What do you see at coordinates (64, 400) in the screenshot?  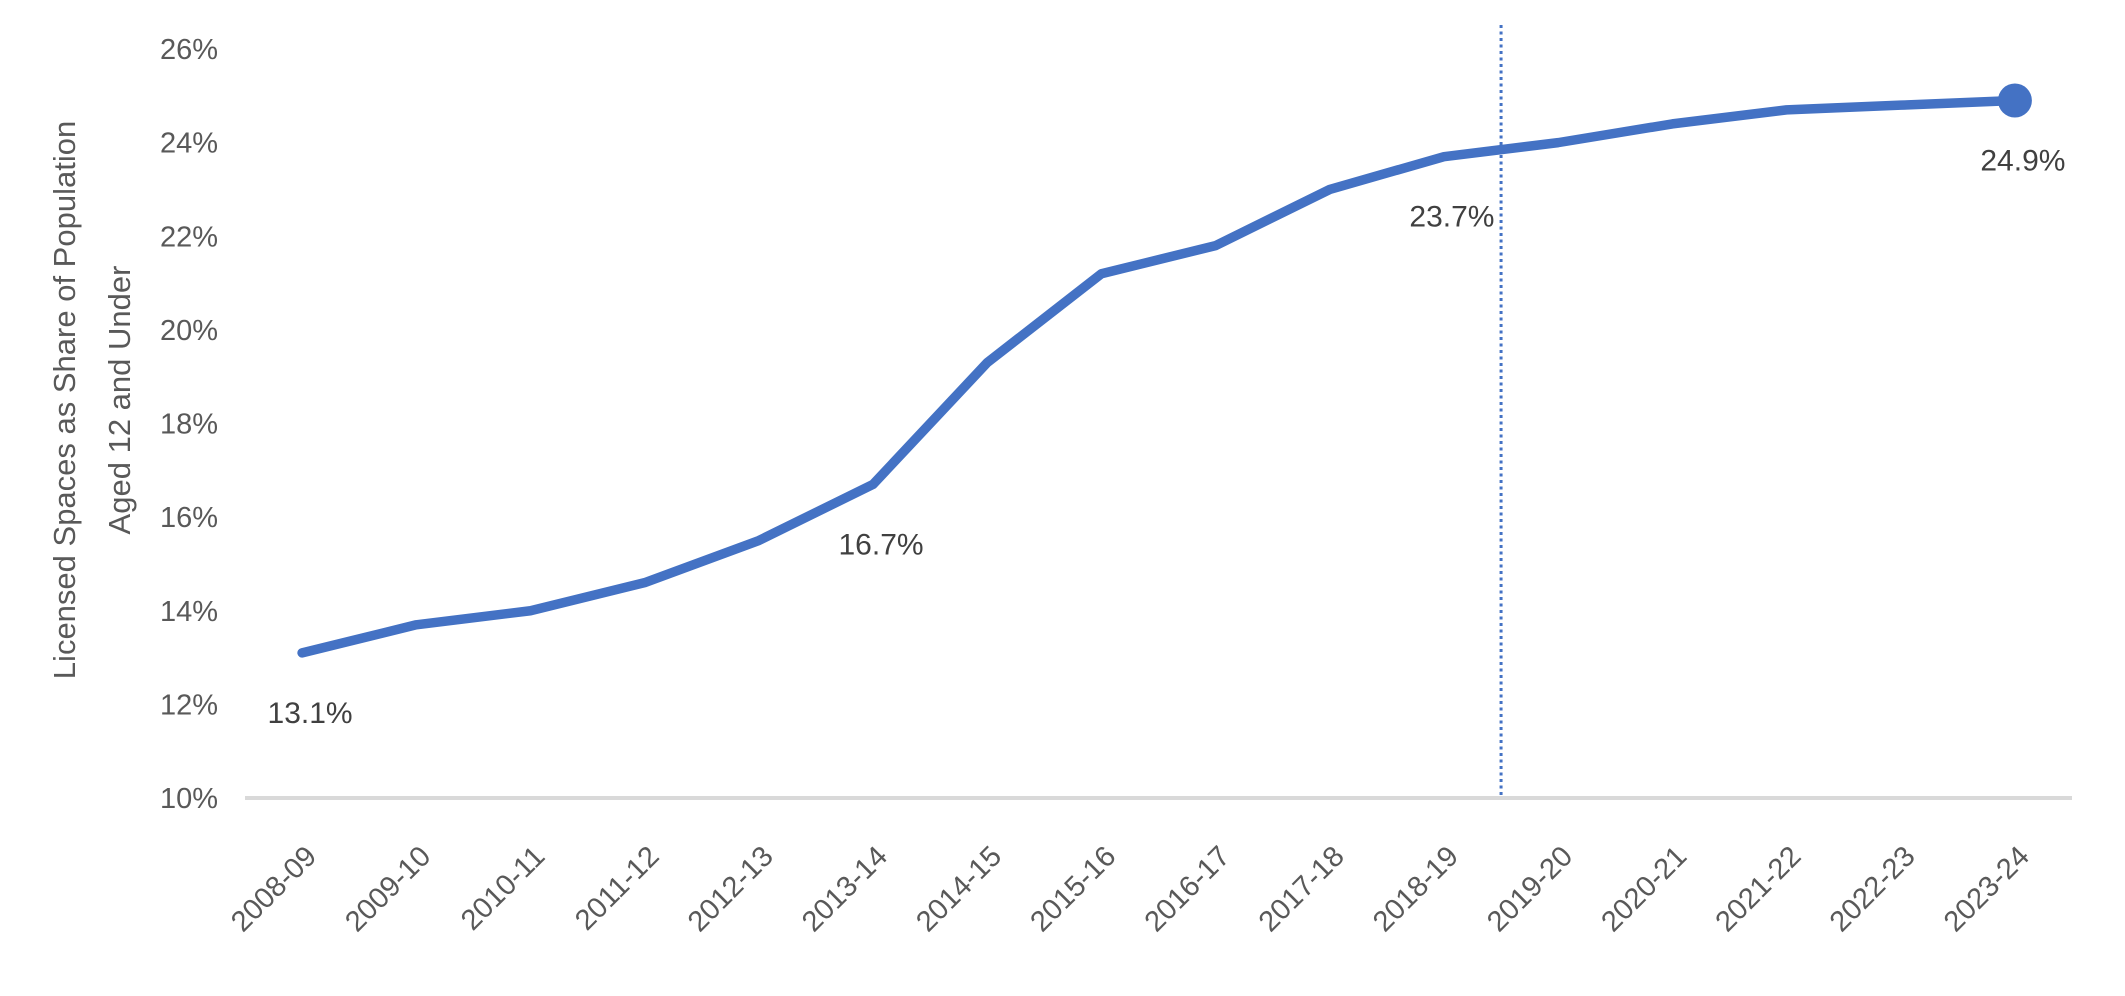 I see `y-axis-title-line1: Licensed Spaces as Share of Population` at bounding box center [64, 400].